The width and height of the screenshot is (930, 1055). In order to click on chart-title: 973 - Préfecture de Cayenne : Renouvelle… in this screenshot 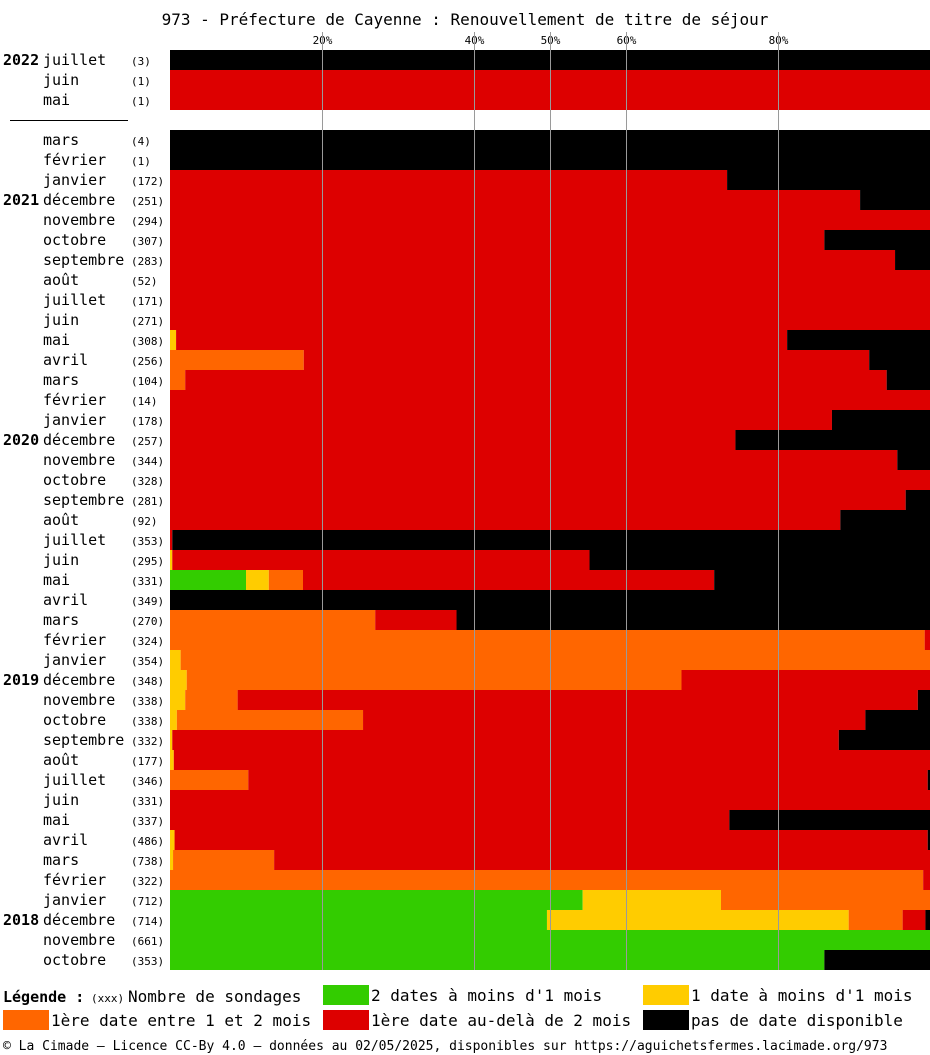, I will do `click(465, 19)`.